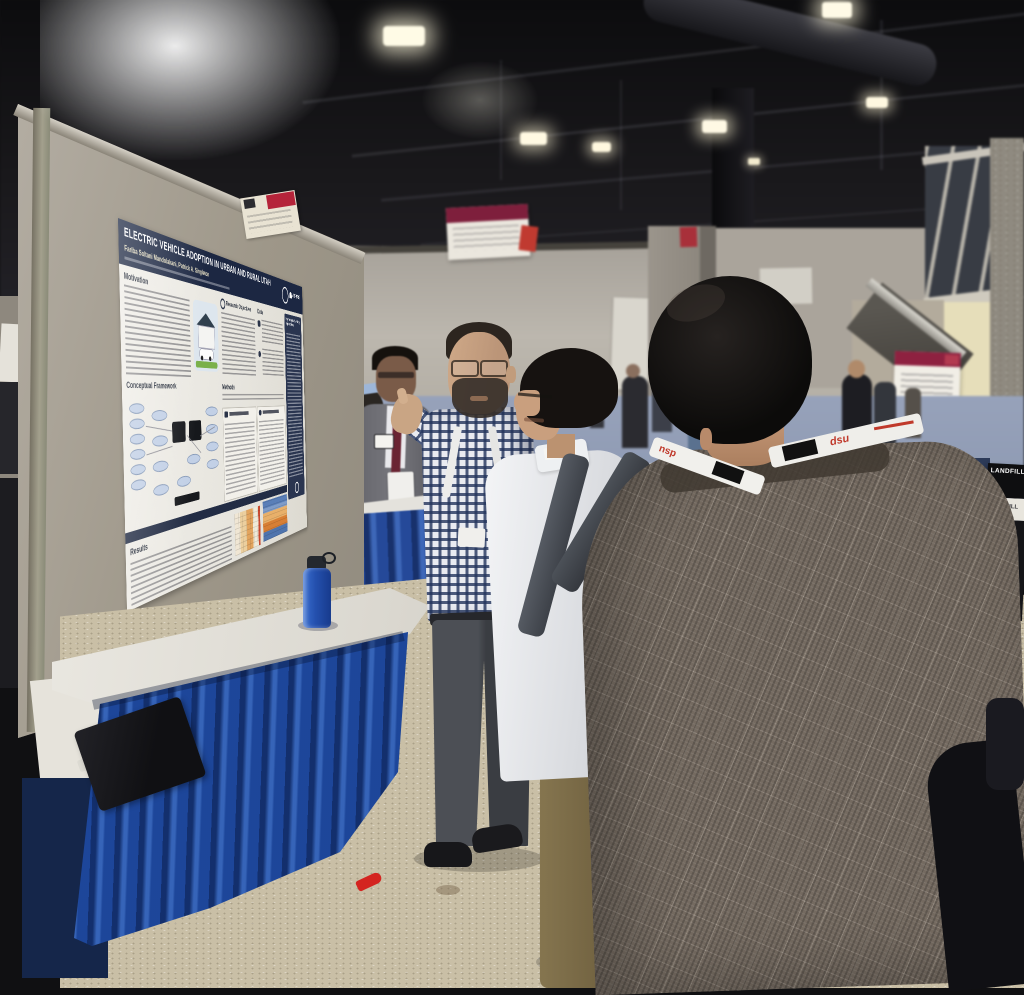 The height and width of the screenshot is (995, 1024). Describe the element at coordinates (448, 890) in the screenshot. I see `floor-stain` at that location.